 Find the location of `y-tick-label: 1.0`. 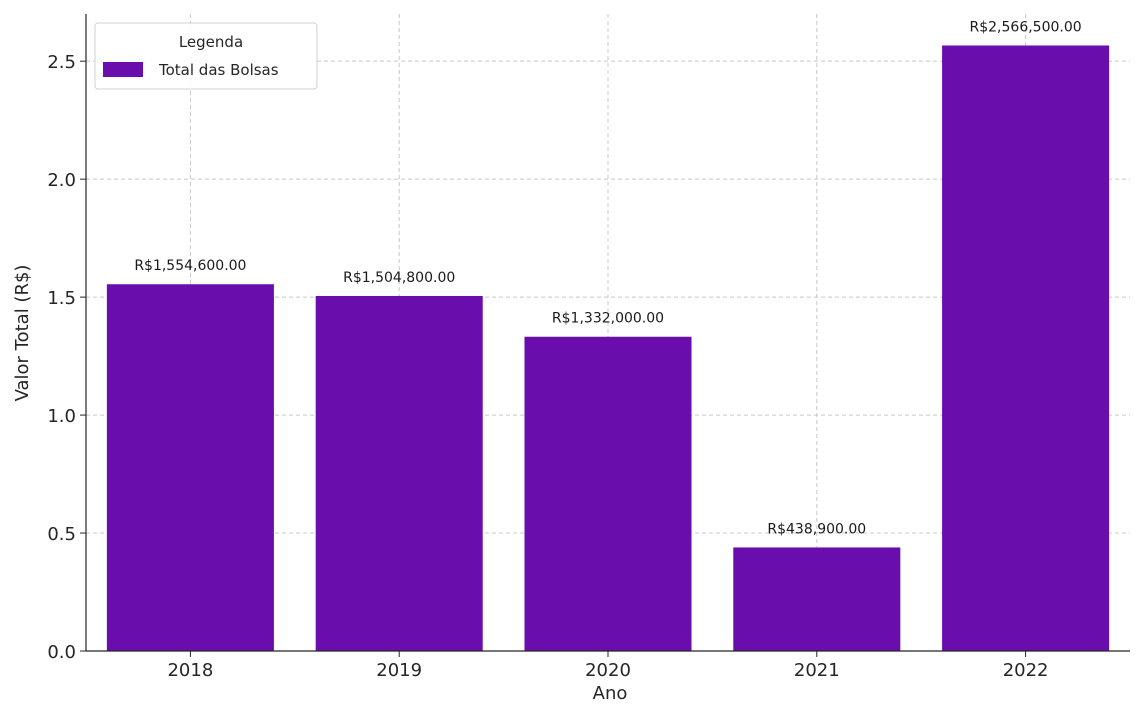

y-tick-label: 1.0 is located at coordinates (61, 416).